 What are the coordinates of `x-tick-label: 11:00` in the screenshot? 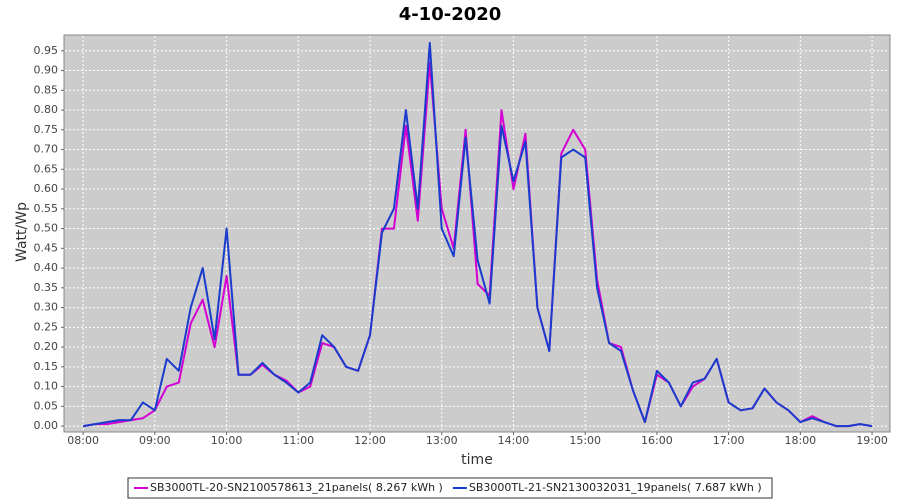 It's located at (298, 440).